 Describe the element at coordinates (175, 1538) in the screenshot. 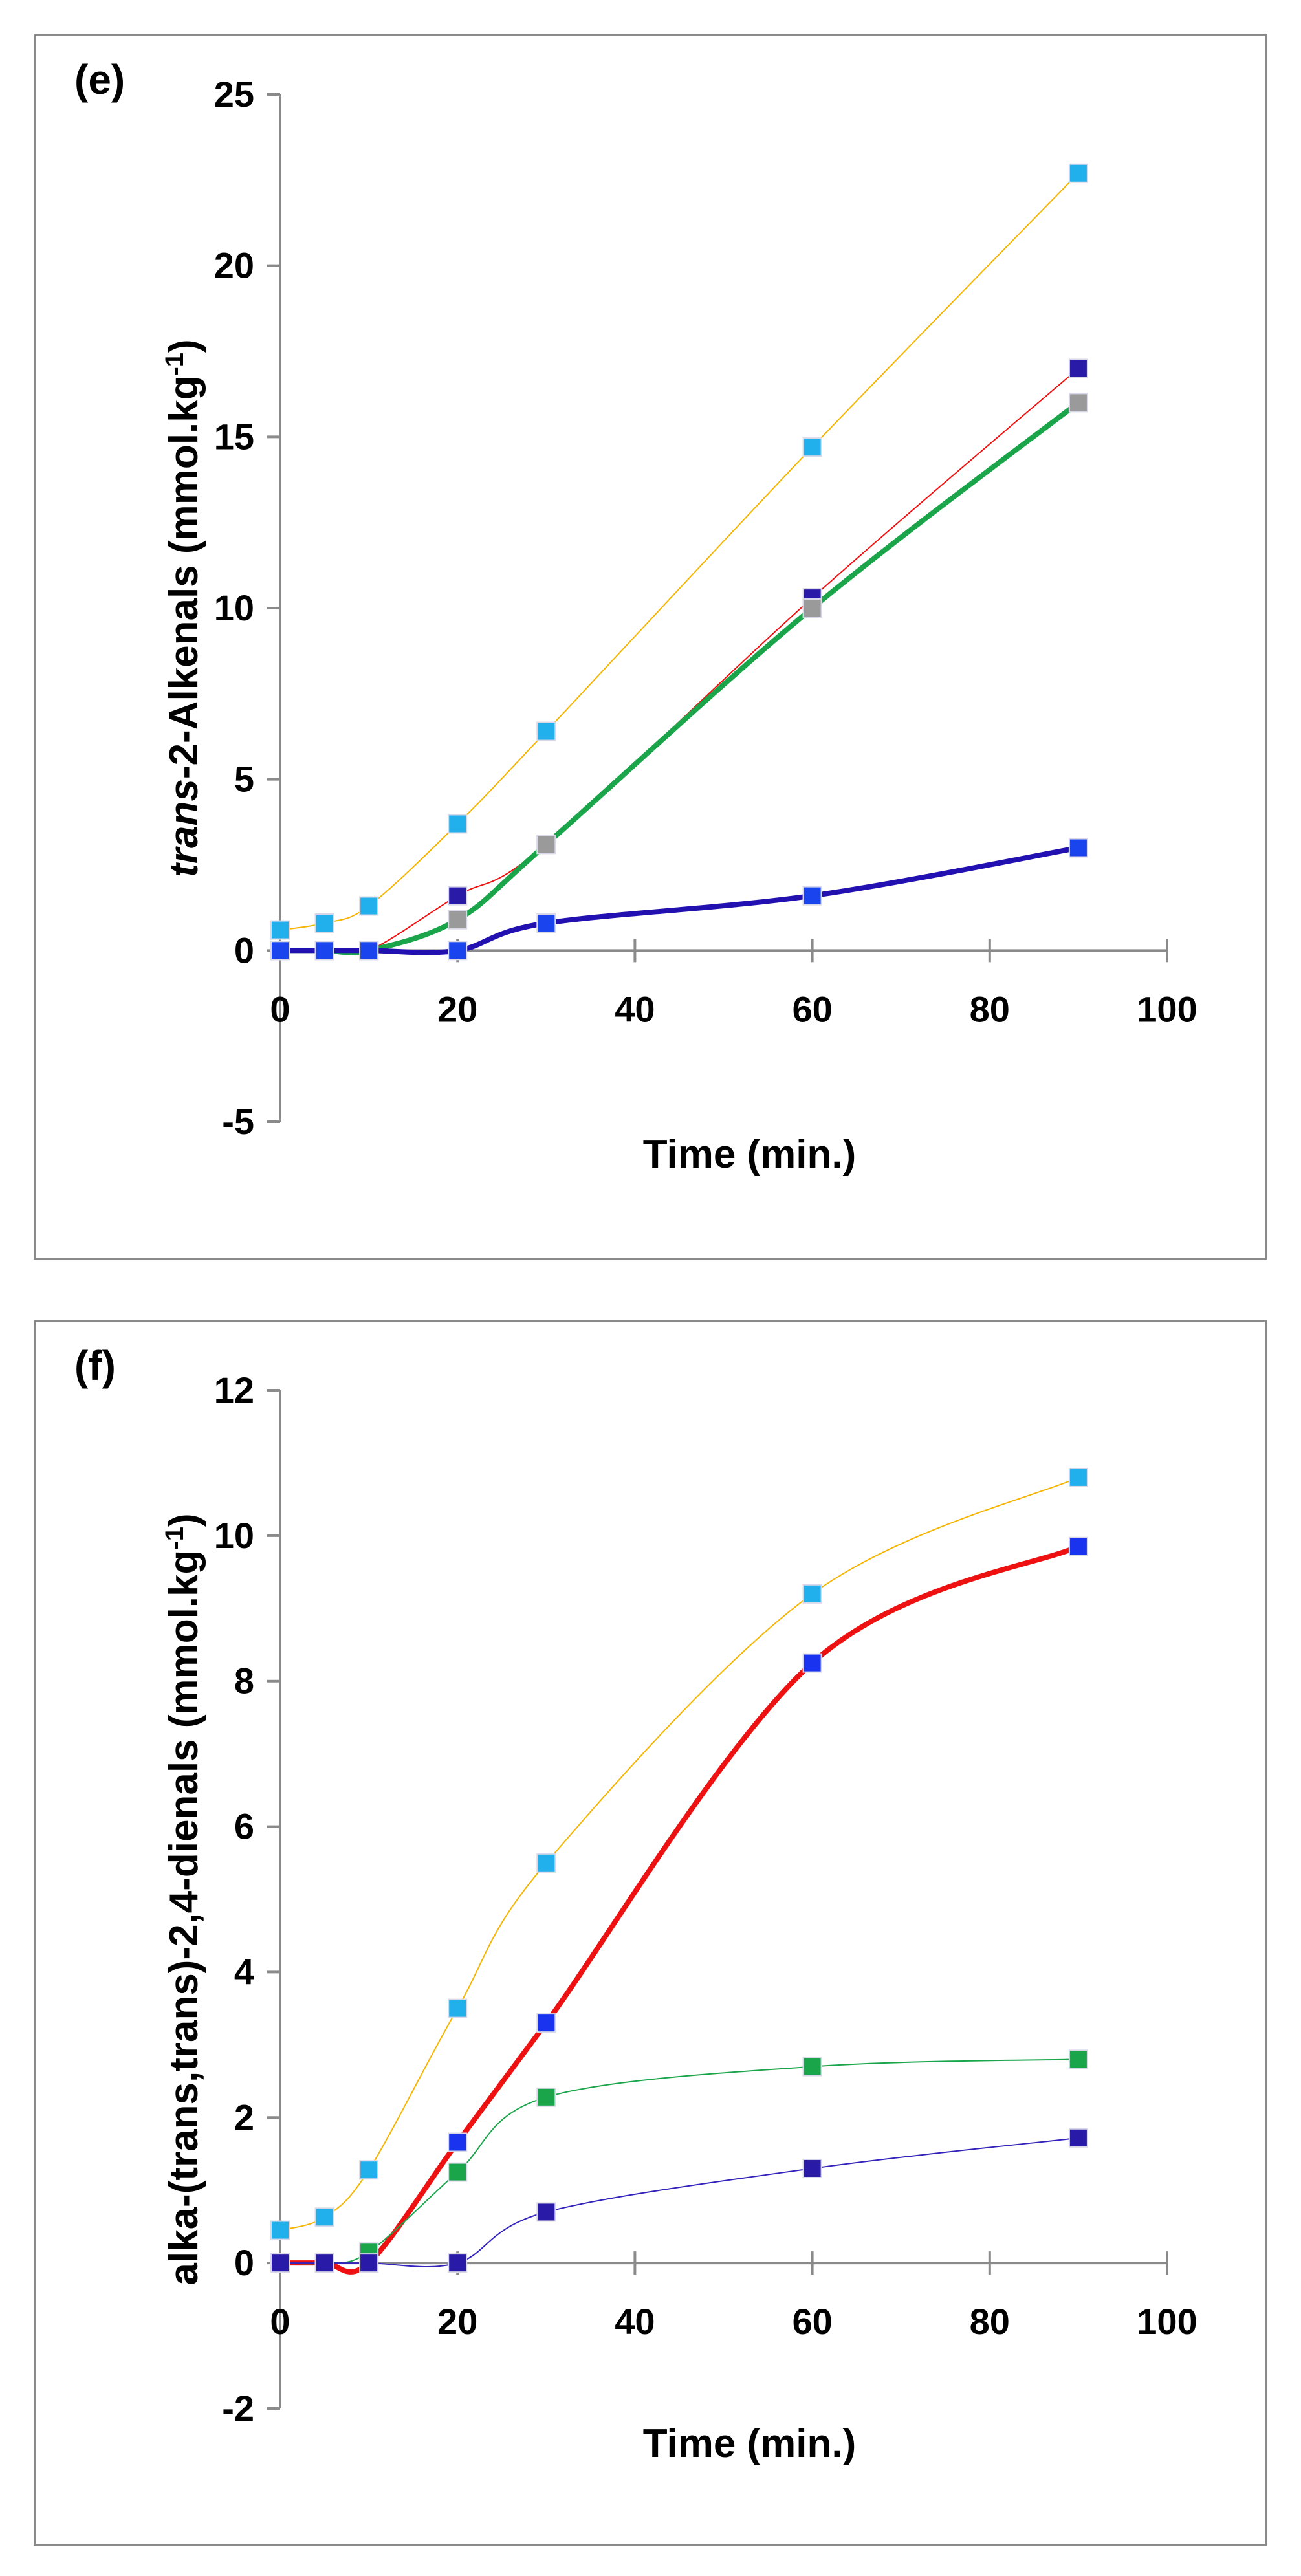

I see `chart-f-y-axis-title-sup: -1` at that location.